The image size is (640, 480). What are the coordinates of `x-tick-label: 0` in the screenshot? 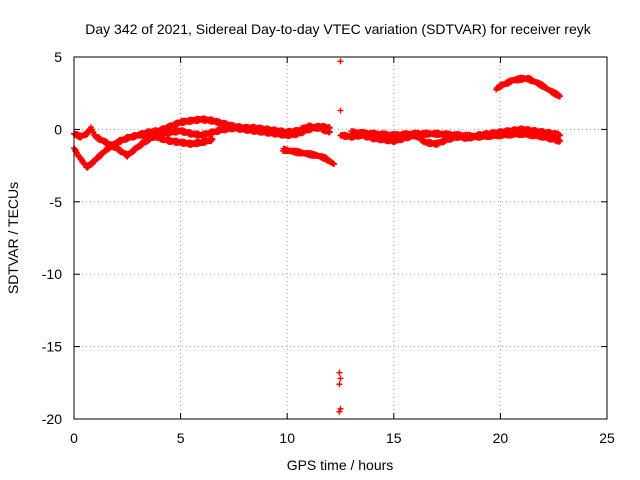 It's located at (74, 438).